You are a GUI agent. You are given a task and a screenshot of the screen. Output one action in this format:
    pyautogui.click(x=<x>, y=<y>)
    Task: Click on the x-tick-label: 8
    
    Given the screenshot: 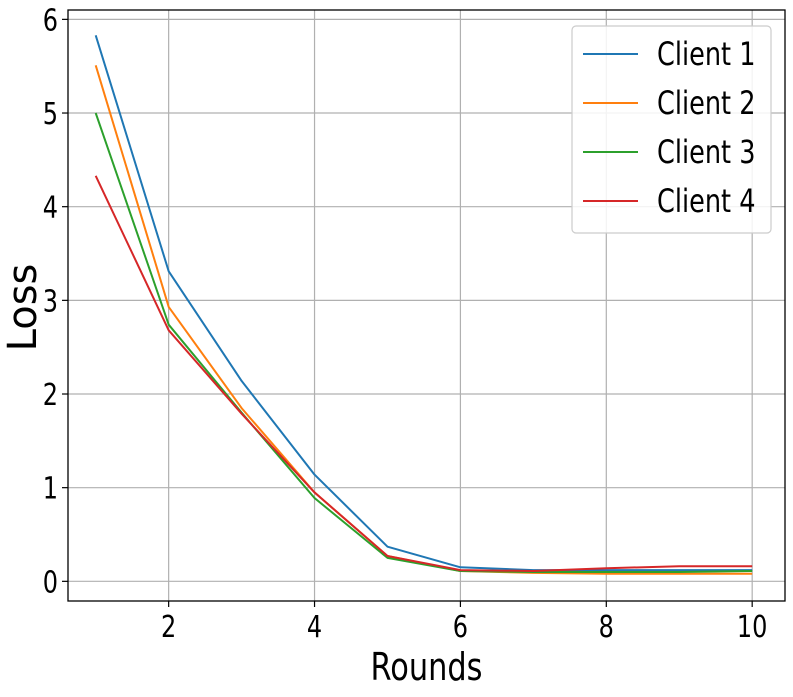 What is the action you would take?
    pyautogui.click(x=606, y=627)
    